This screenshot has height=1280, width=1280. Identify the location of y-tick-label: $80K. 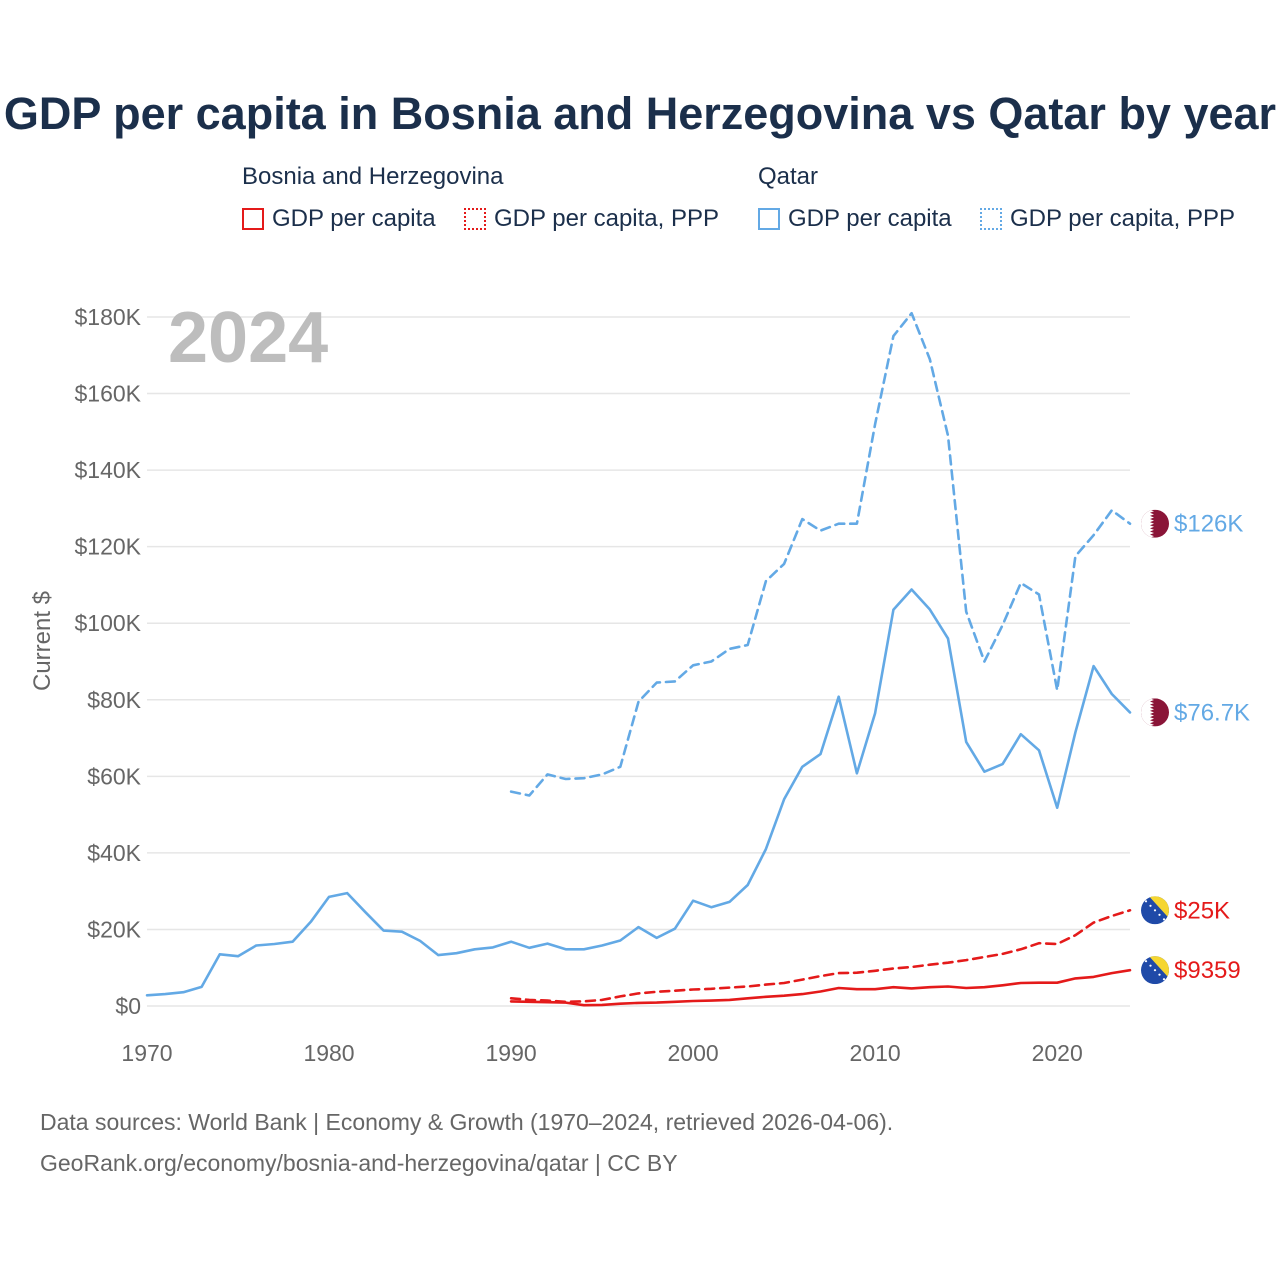
(114, 700).